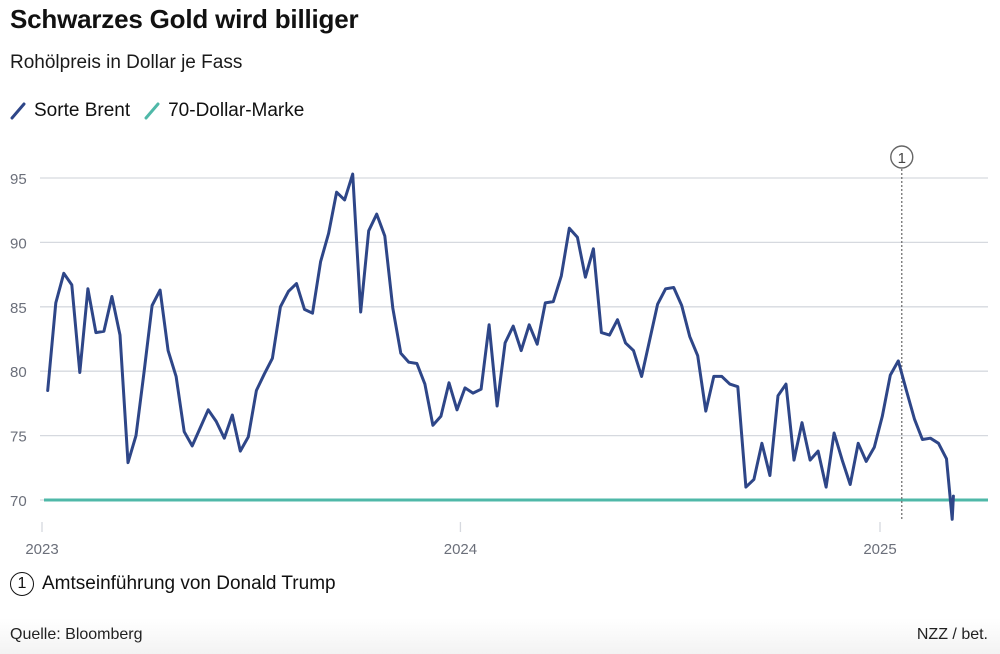 The width and height of the screenshot is (1000, 654). I want to click on annotation-number-badge: 1, so click(22, 584).